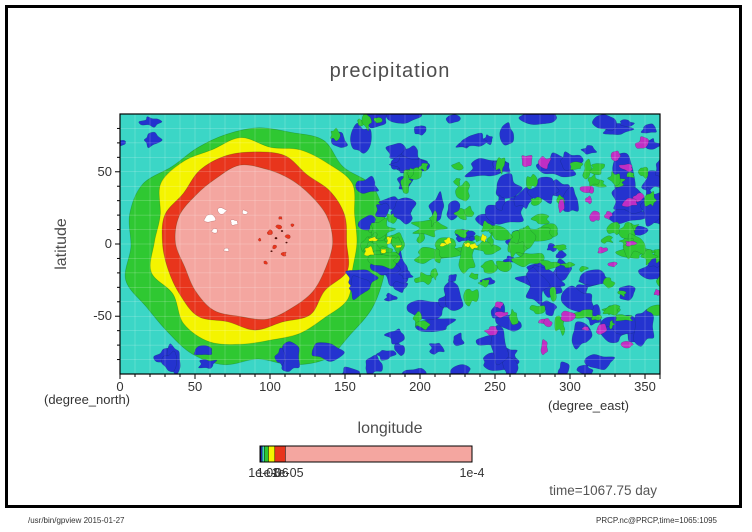  Describe the element at coordinates (102, 315) in the screenshot. I see `svg-text: -50` at that location.